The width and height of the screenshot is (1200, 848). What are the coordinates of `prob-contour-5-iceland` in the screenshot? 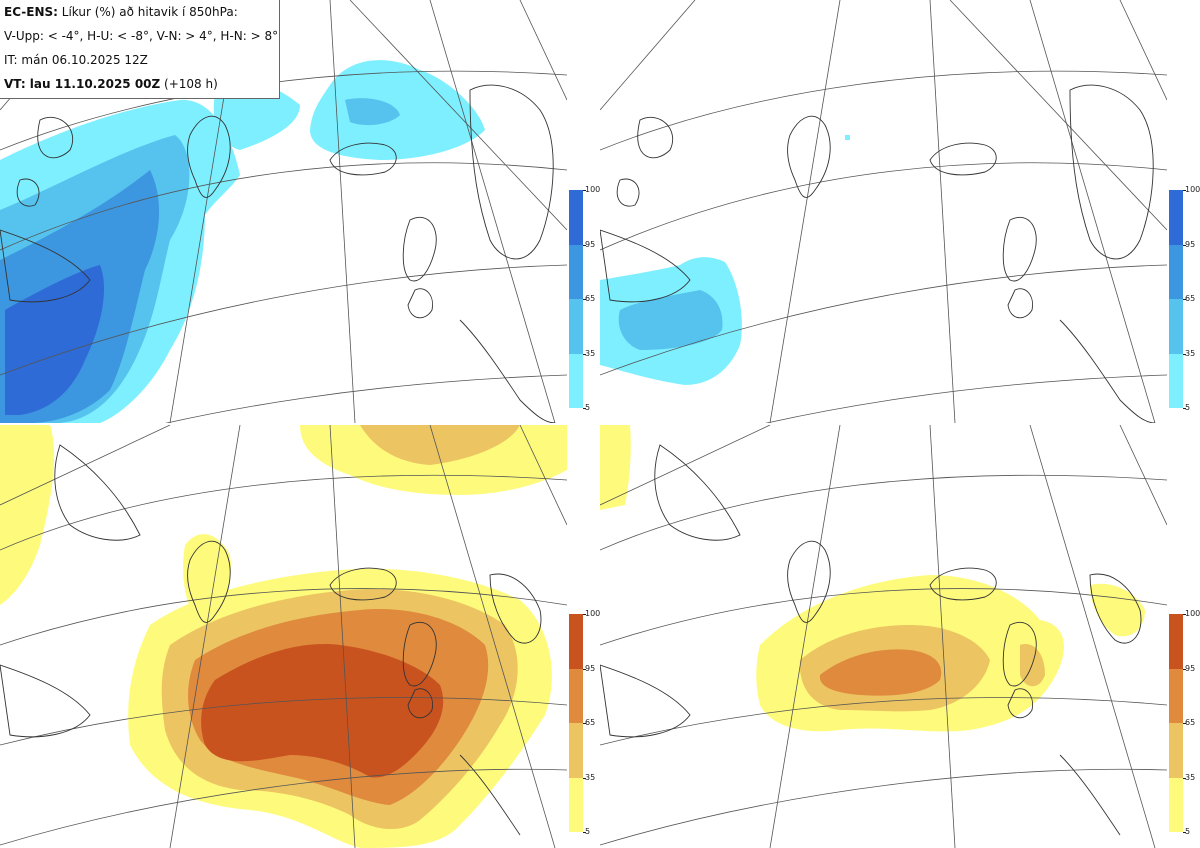 It's located at (397, 110).